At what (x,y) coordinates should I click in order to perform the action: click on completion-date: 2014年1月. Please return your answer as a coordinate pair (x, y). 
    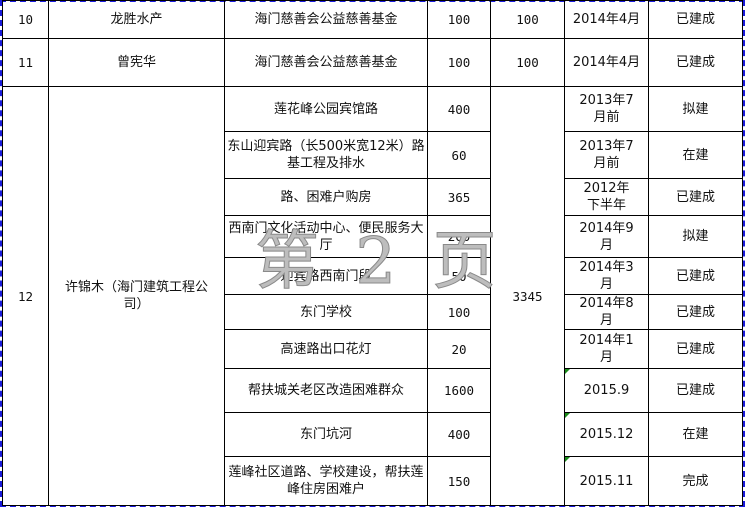
    Looking at the image, I should click on (606, 349).